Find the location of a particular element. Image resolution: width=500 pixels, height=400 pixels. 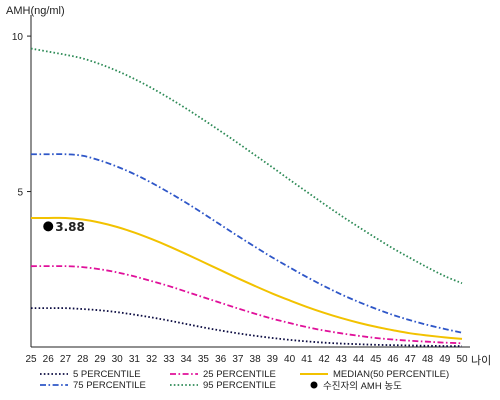

legend-label-0: 5 PERCENTILE is located at coordinates (107, 374).